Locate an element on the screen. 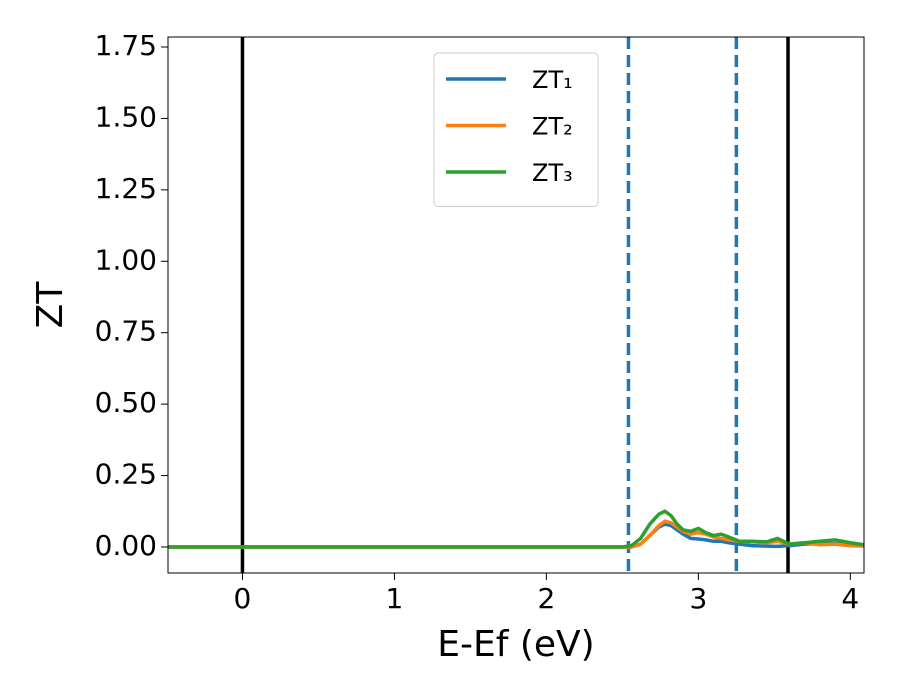  y-tick-label: 0.75 is located at coordinates (126, 331).